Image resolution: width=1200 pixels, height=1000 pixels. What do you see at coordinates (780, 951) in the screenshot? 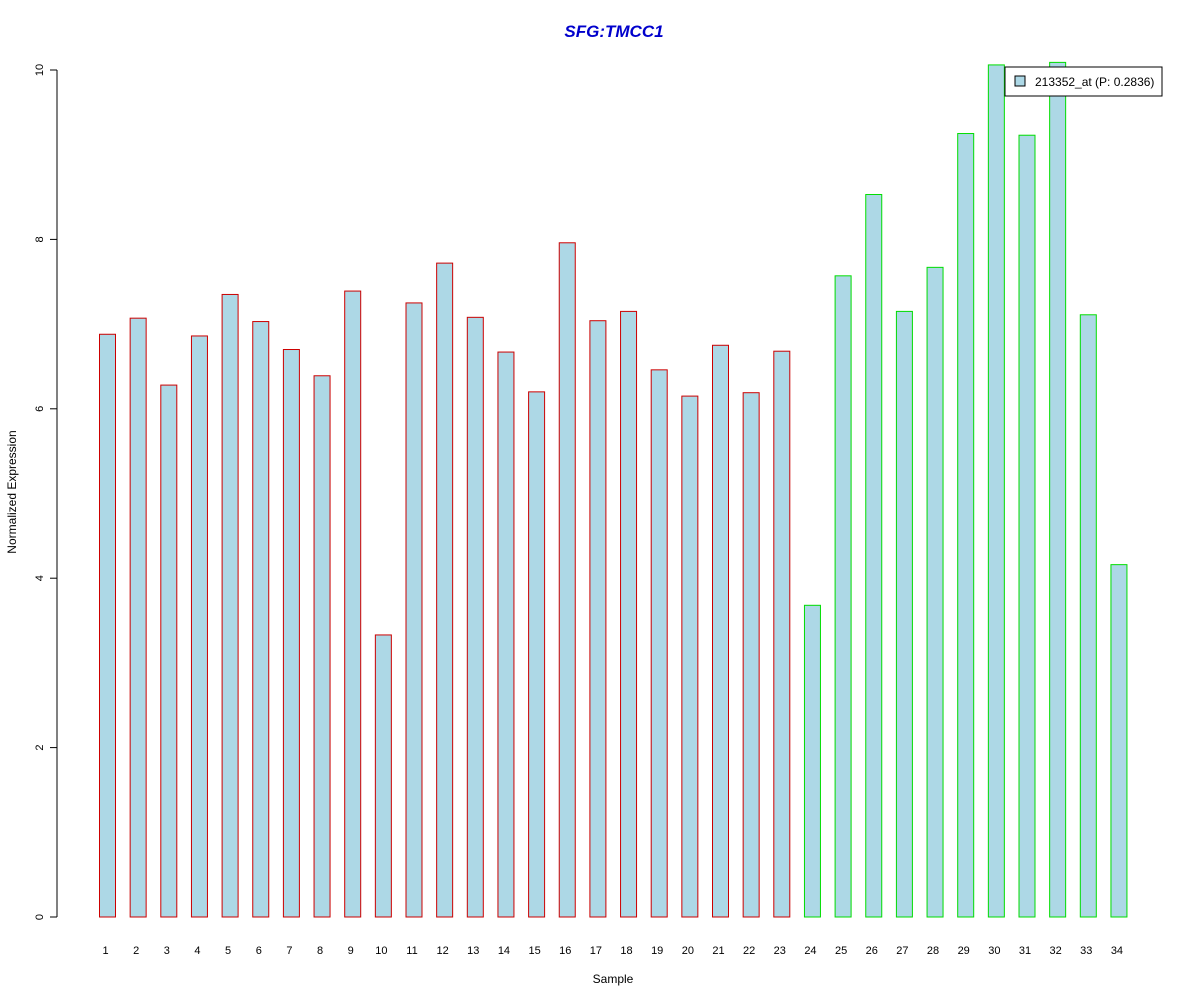
I see `x-tick-label: 23` at bounding box center [780, 951].